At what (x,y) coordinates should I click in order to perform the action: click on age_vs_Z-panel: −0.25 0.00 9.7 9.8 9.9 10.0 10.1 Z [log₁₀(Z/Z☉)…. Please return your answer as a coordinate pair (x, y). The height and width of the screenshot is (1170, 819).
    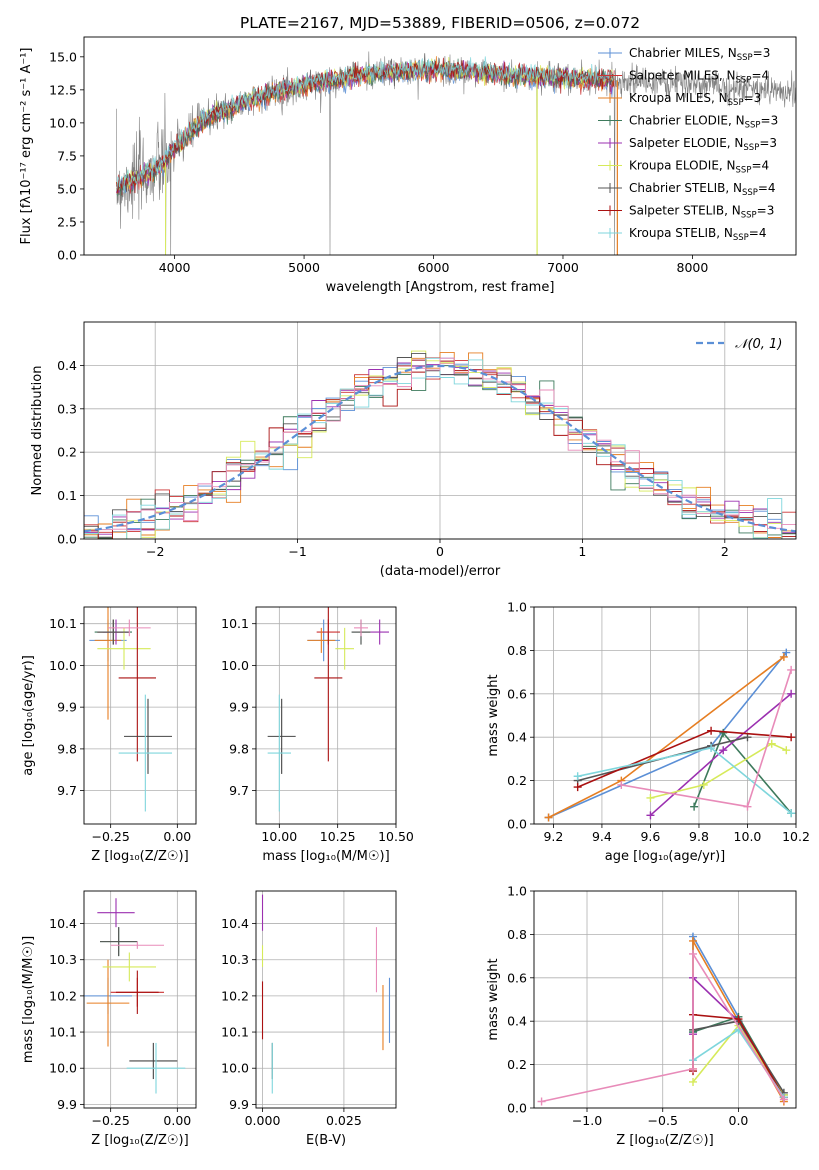
    Looking at the image, I should click on (109, 735).